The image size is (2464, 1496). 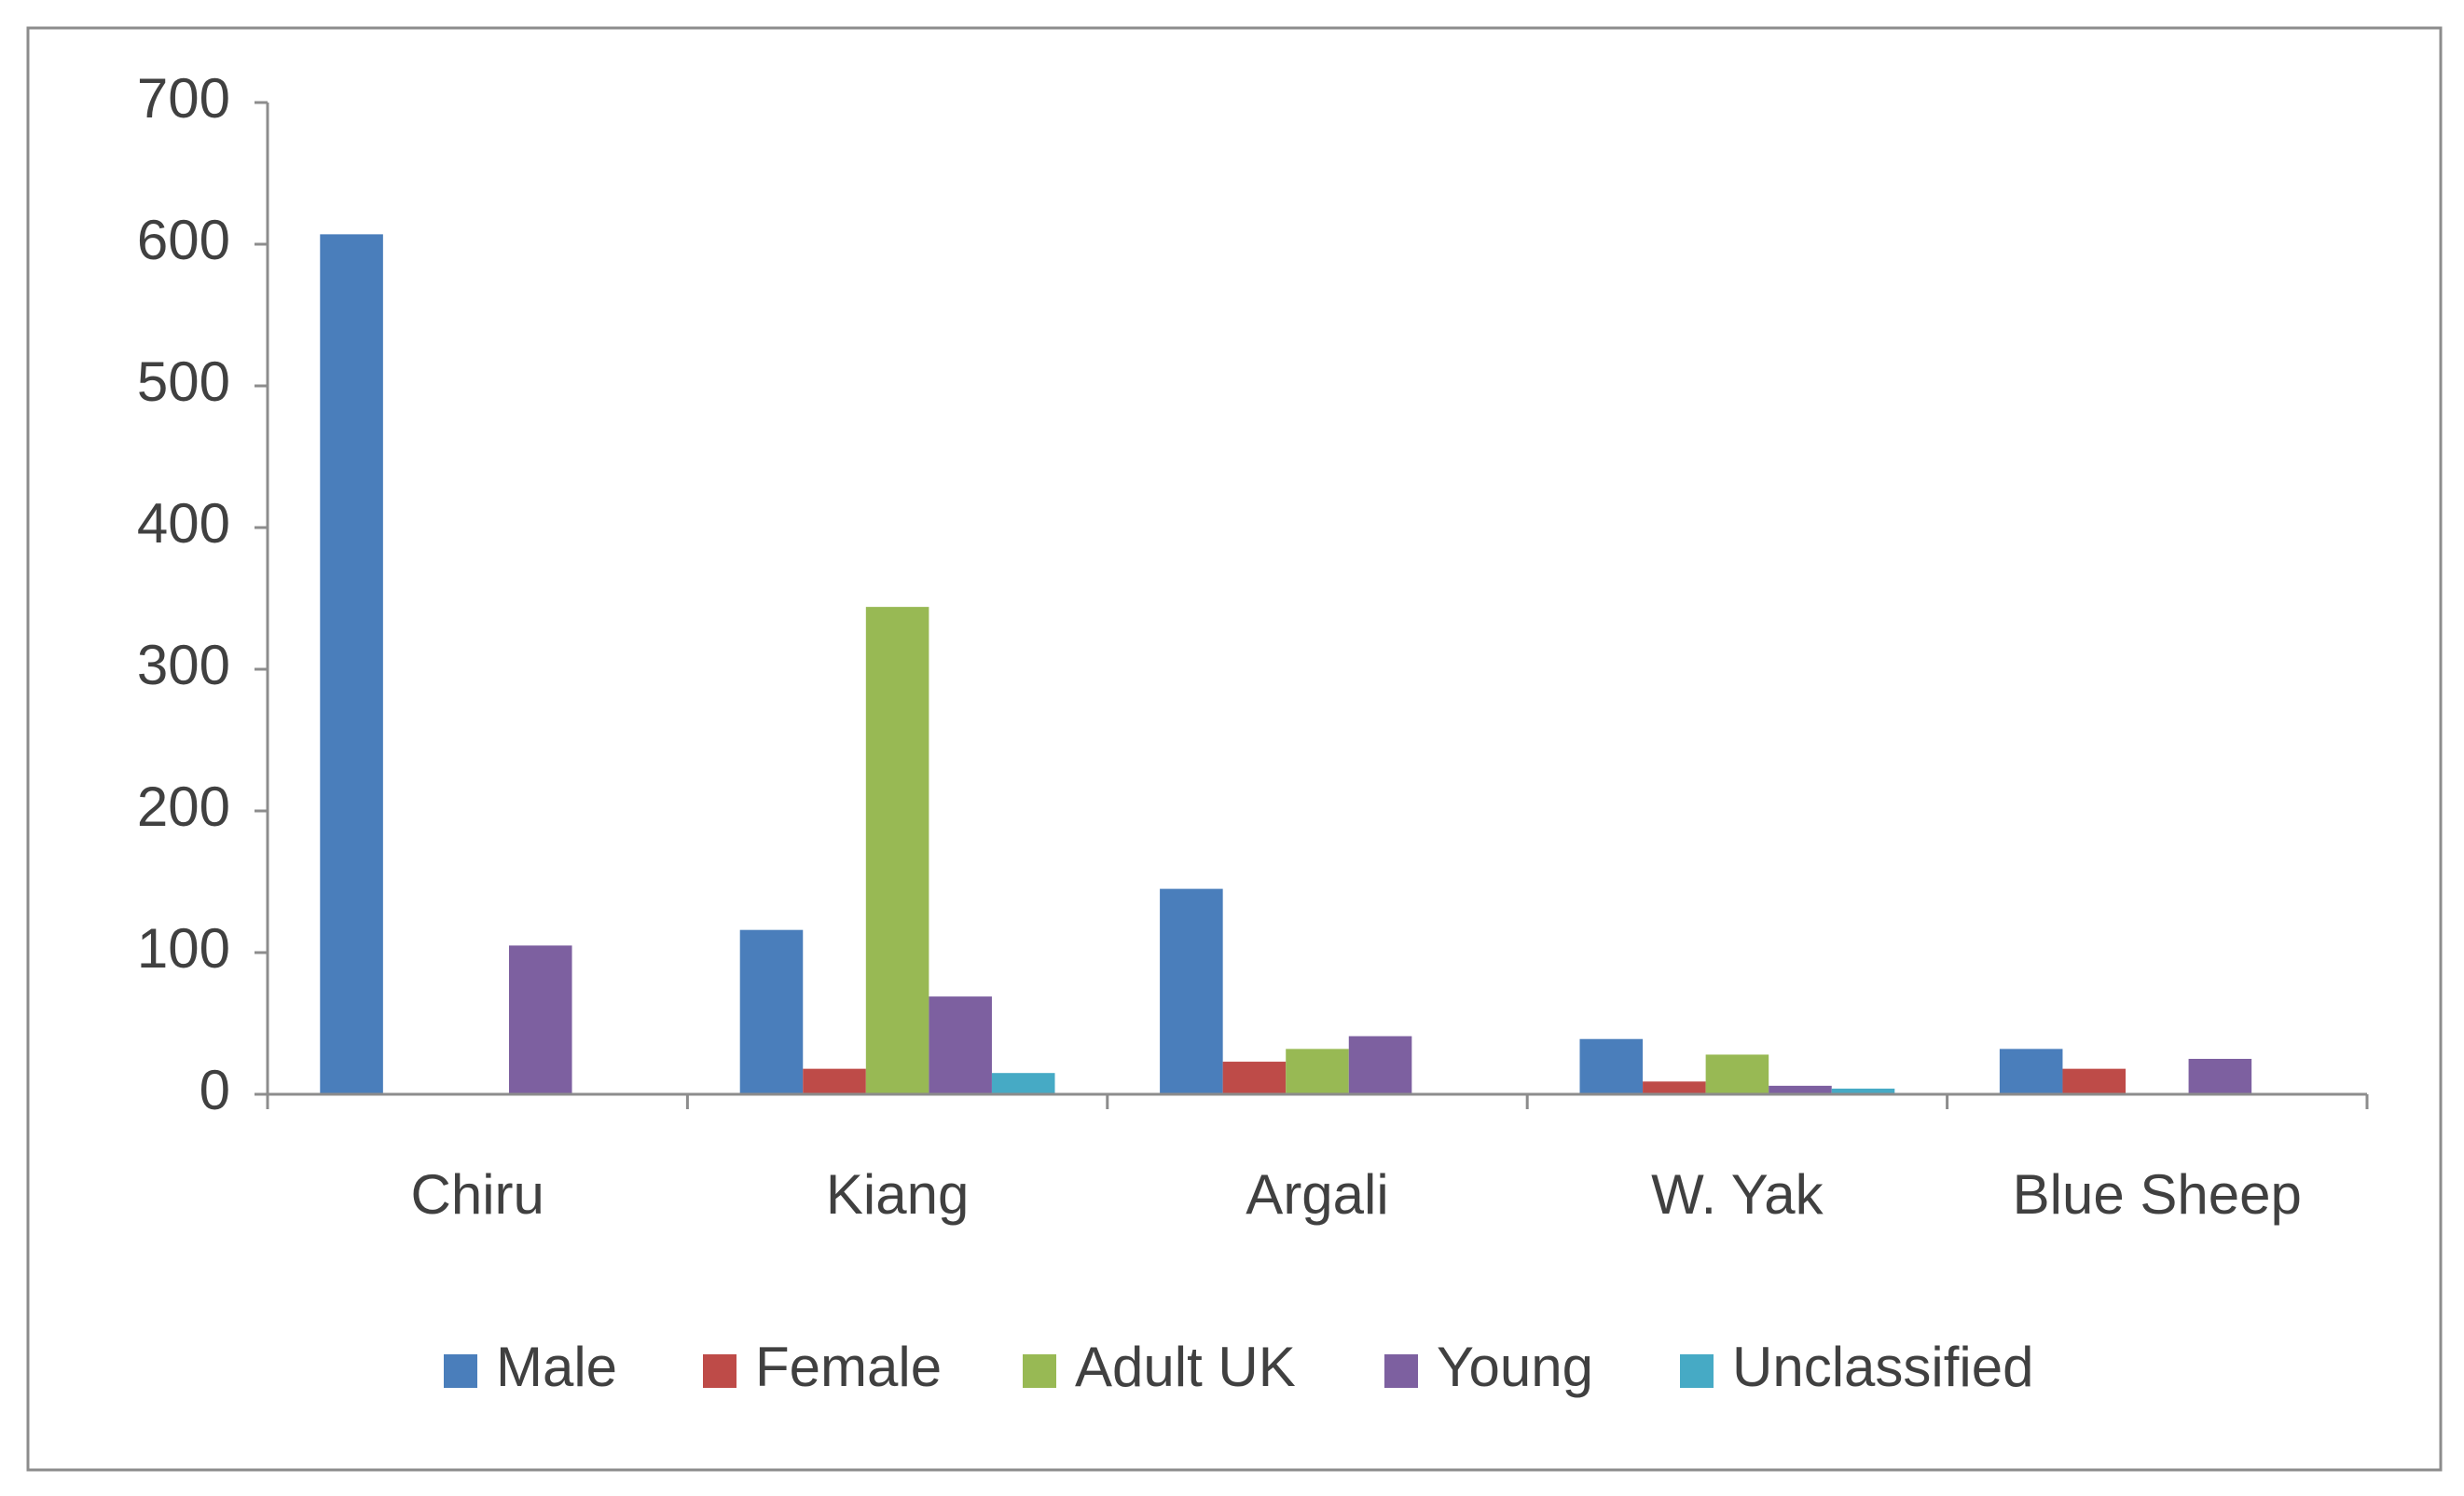 I want to click on x-tick-label: W. Yak, so click(x=1737, y=1194).